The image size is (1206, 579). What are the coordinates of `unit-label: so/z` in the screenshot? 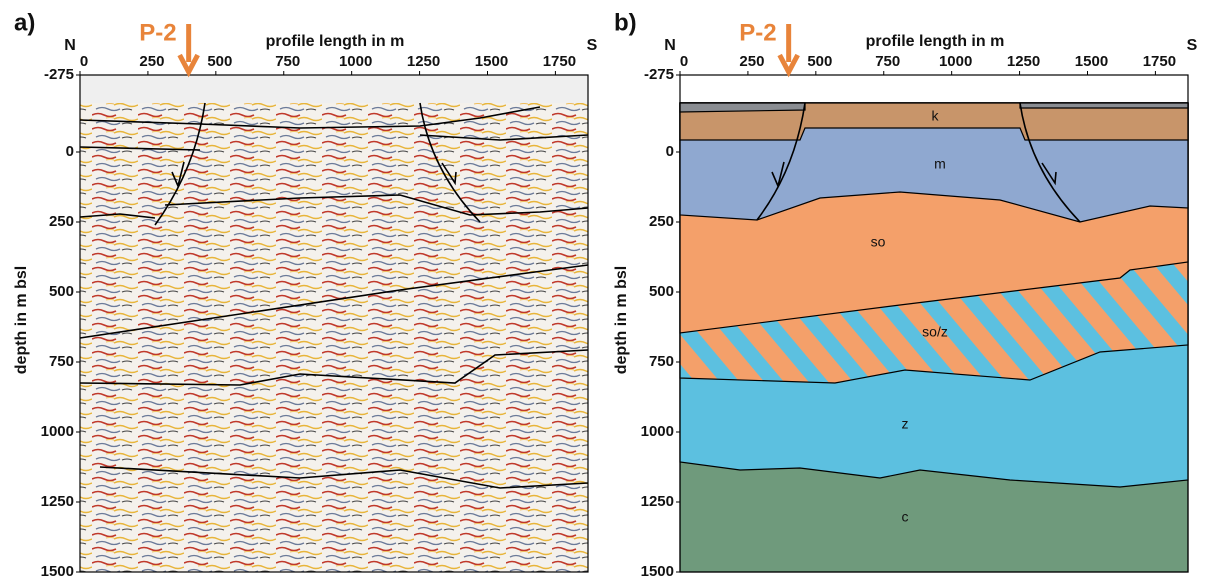 It's located at (935, 332).